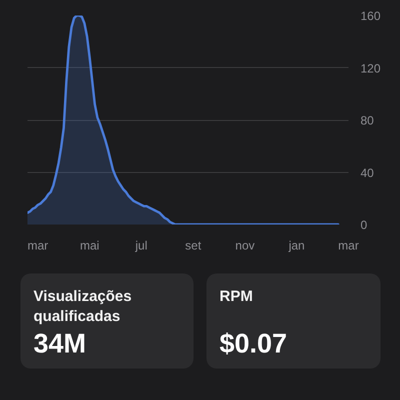 The height and width of the screenshot is (400, 400). What do you see at coordinates (370, 16) in the screenshot?
I see `y-tick-label: 160` at bounding box center [370, 16].